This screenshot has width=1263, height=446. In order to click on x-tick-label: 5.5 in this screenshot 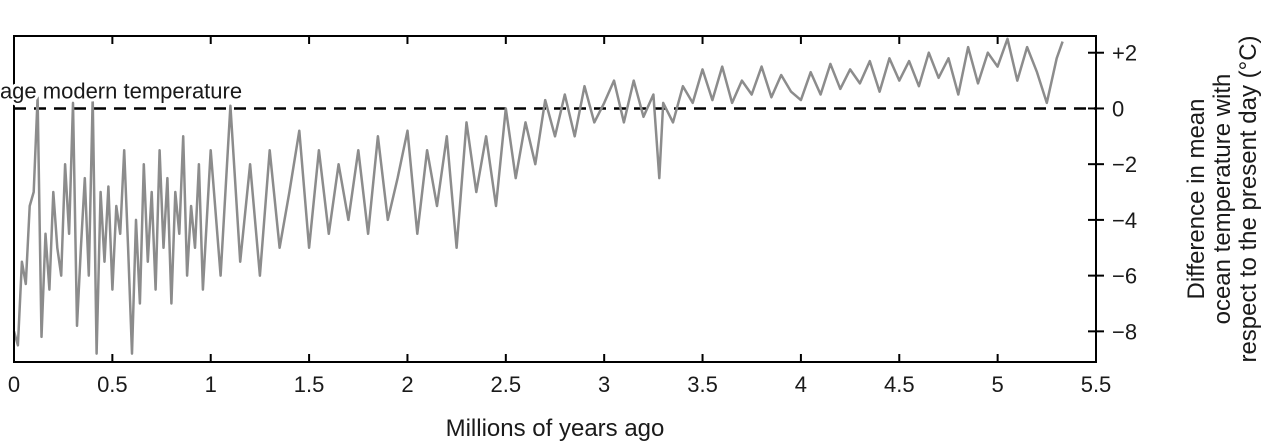, I will do `click(1096, 384)`.